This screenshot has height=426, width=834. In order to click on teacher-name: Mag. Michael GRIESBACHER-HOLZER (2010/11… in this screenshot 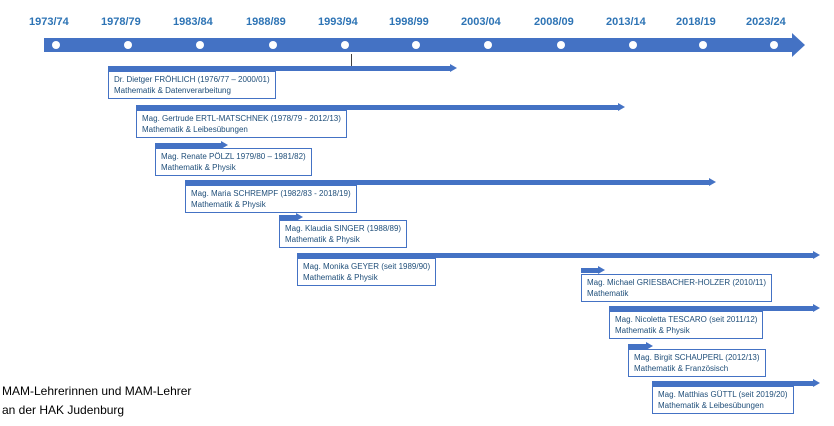, I will do `click(677, 282)`.